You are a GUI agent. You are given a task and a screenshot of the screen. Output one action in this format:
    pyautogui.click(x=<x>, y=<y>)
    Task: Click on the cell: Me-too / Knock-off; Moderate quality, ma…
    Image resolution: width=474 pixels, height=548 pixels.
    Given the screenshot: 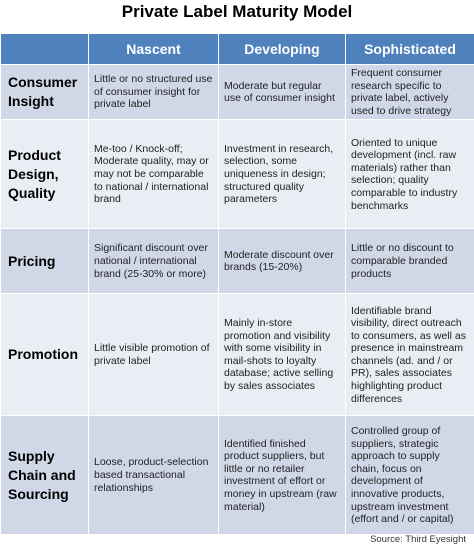 What is the action you would take?
    pyautogui.click(x=153, y=174)
    